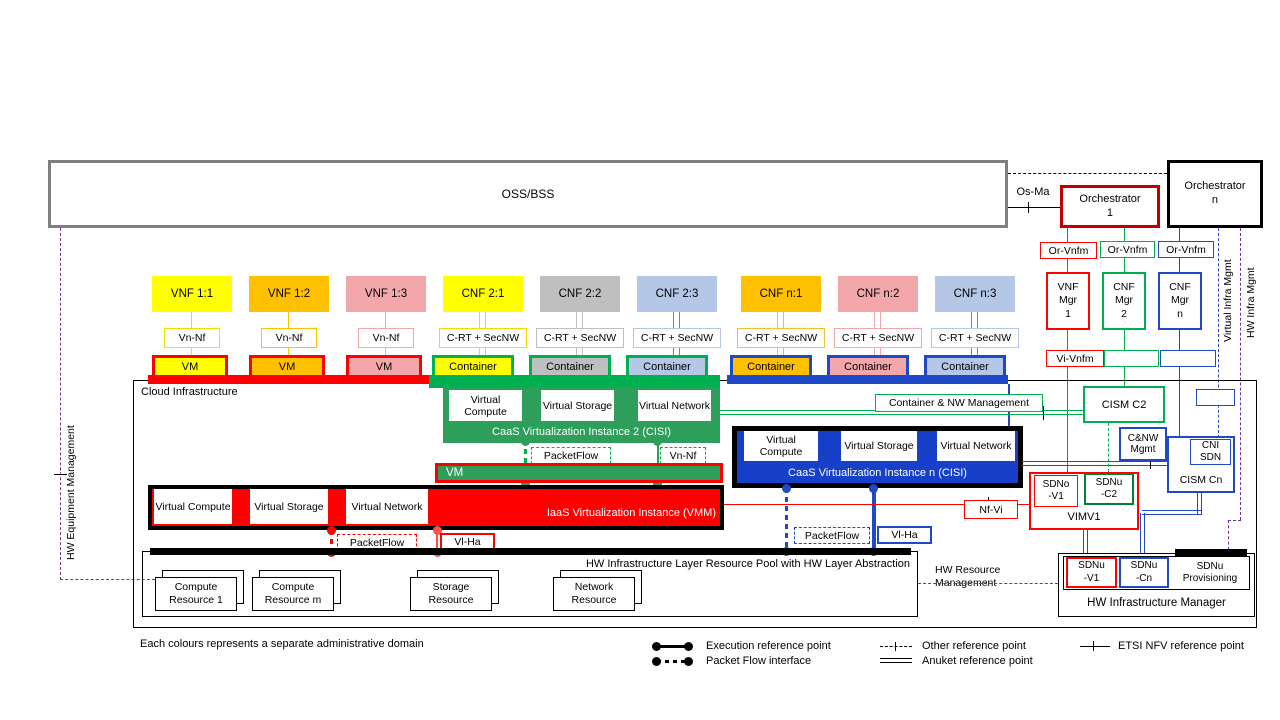 The width and height of the screenshot is (1280, 720). Describe the element at coordinates (60, 404) in the screenshot. I see `hw-equipment-mgmt-line` at that location.